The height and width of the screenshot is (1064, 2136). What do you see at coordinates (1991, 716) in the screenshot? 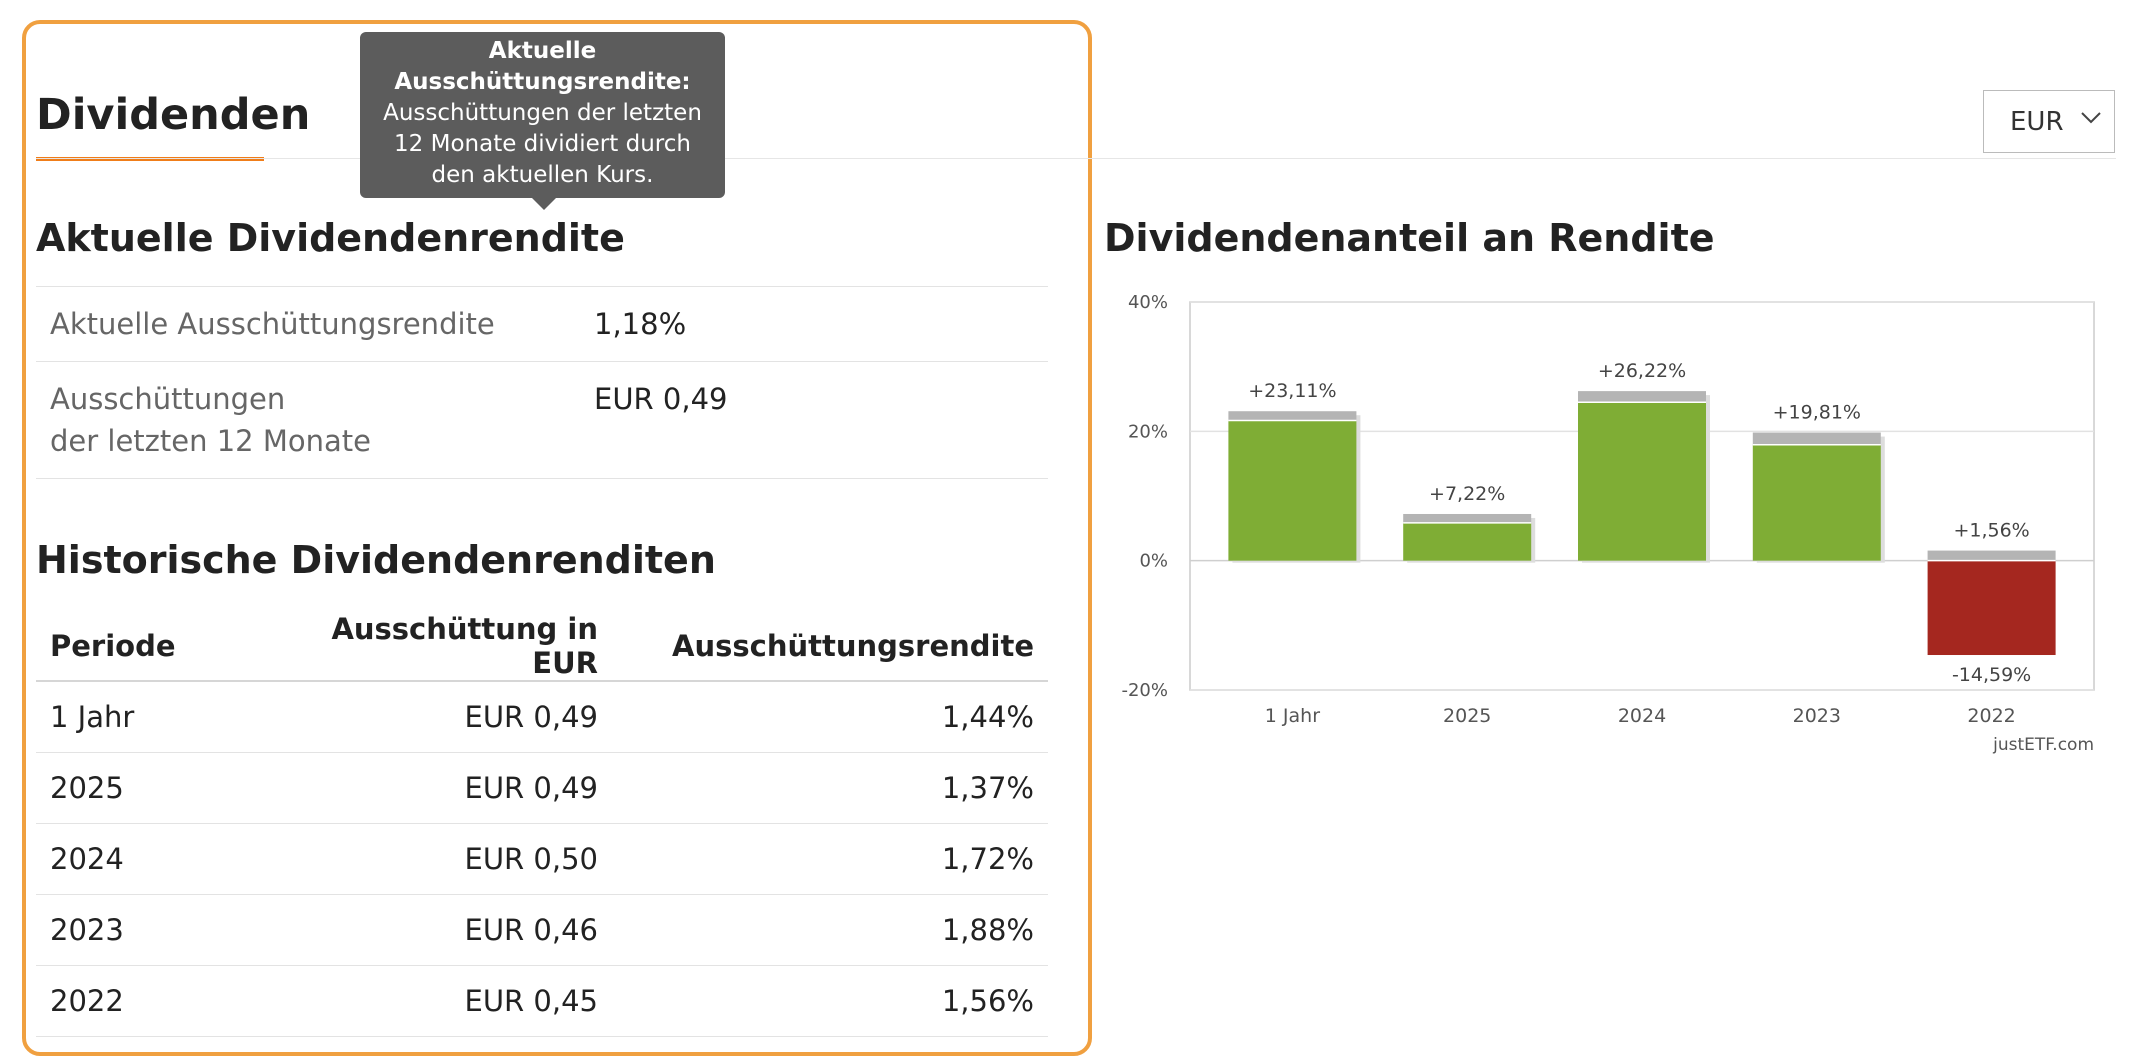
I see `x-tick-label: 2022` at bounding box center [1991, 716].